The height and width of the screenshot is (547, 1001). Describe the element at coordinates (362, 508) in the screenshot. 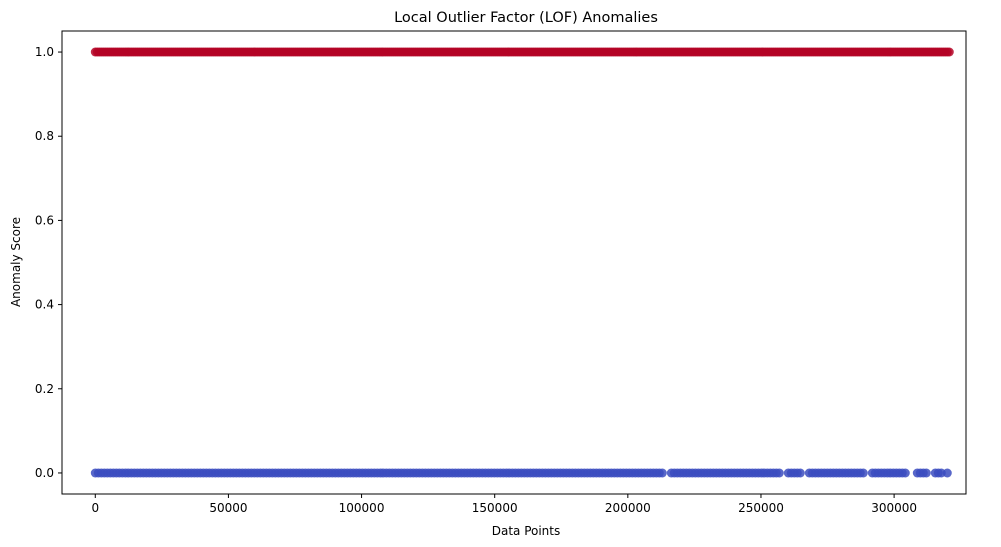

I see `x-tick-label: 100000` at that location.